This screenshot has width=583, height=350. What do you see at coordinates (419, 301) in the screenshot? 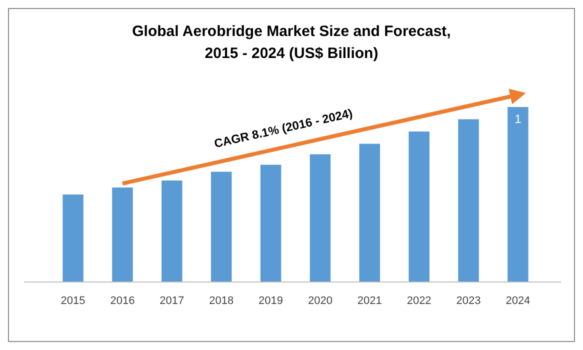
I see `x-tick-label: 2022` at bounding box center [419, 301].